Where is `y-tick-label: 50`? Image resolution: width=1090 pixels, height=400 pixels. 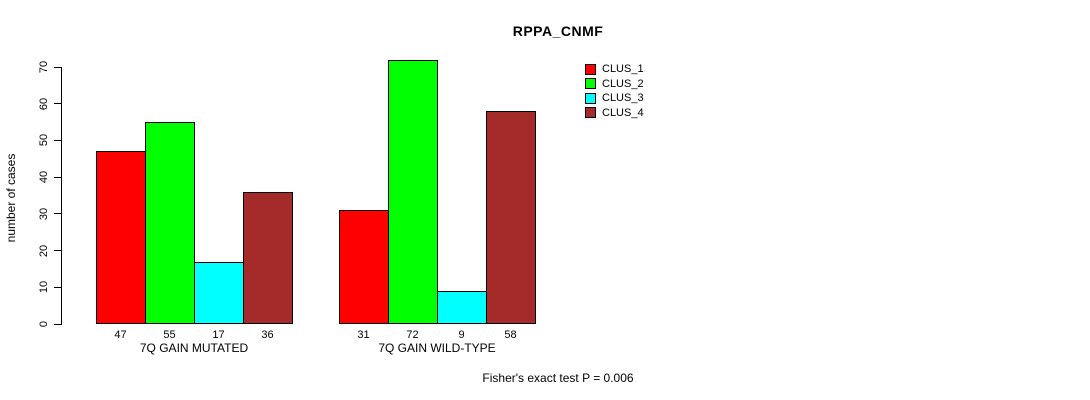 y-tick-label: 50 is located at coordinates (44, 140).